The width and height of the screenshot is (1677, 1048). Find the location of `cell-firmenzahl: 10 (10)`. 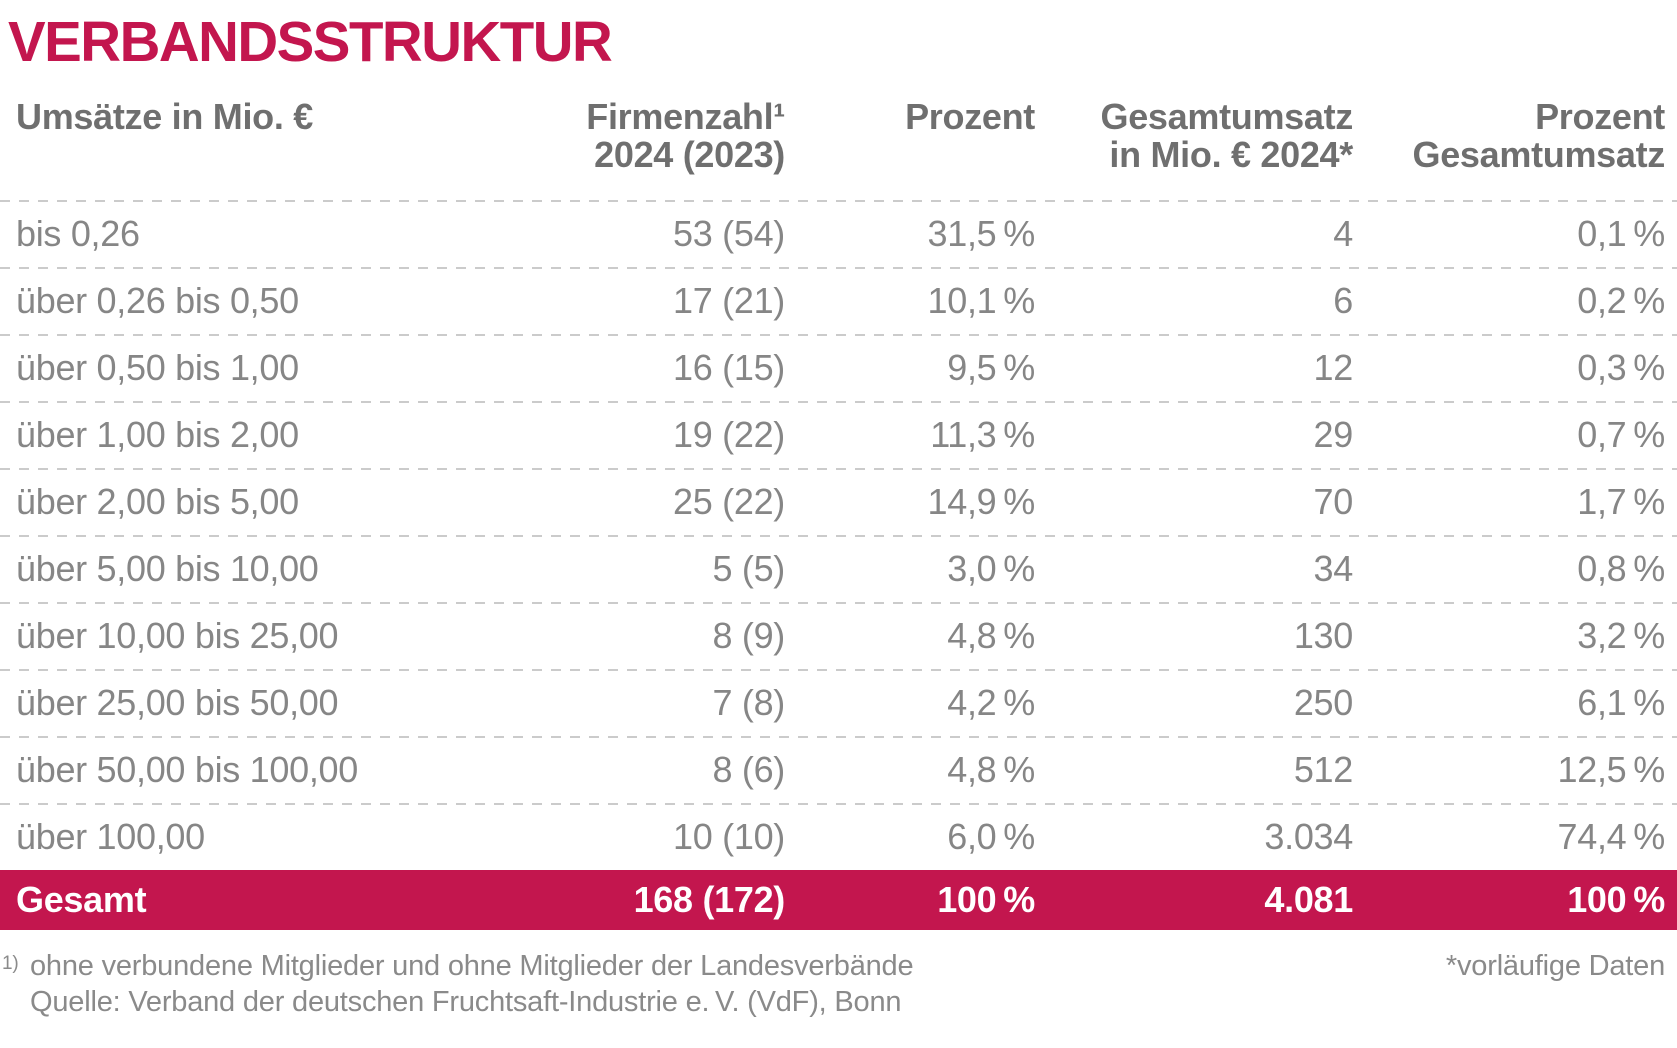

cell-firmenzahl: 10 (10) is located at coordinates (729, 836).